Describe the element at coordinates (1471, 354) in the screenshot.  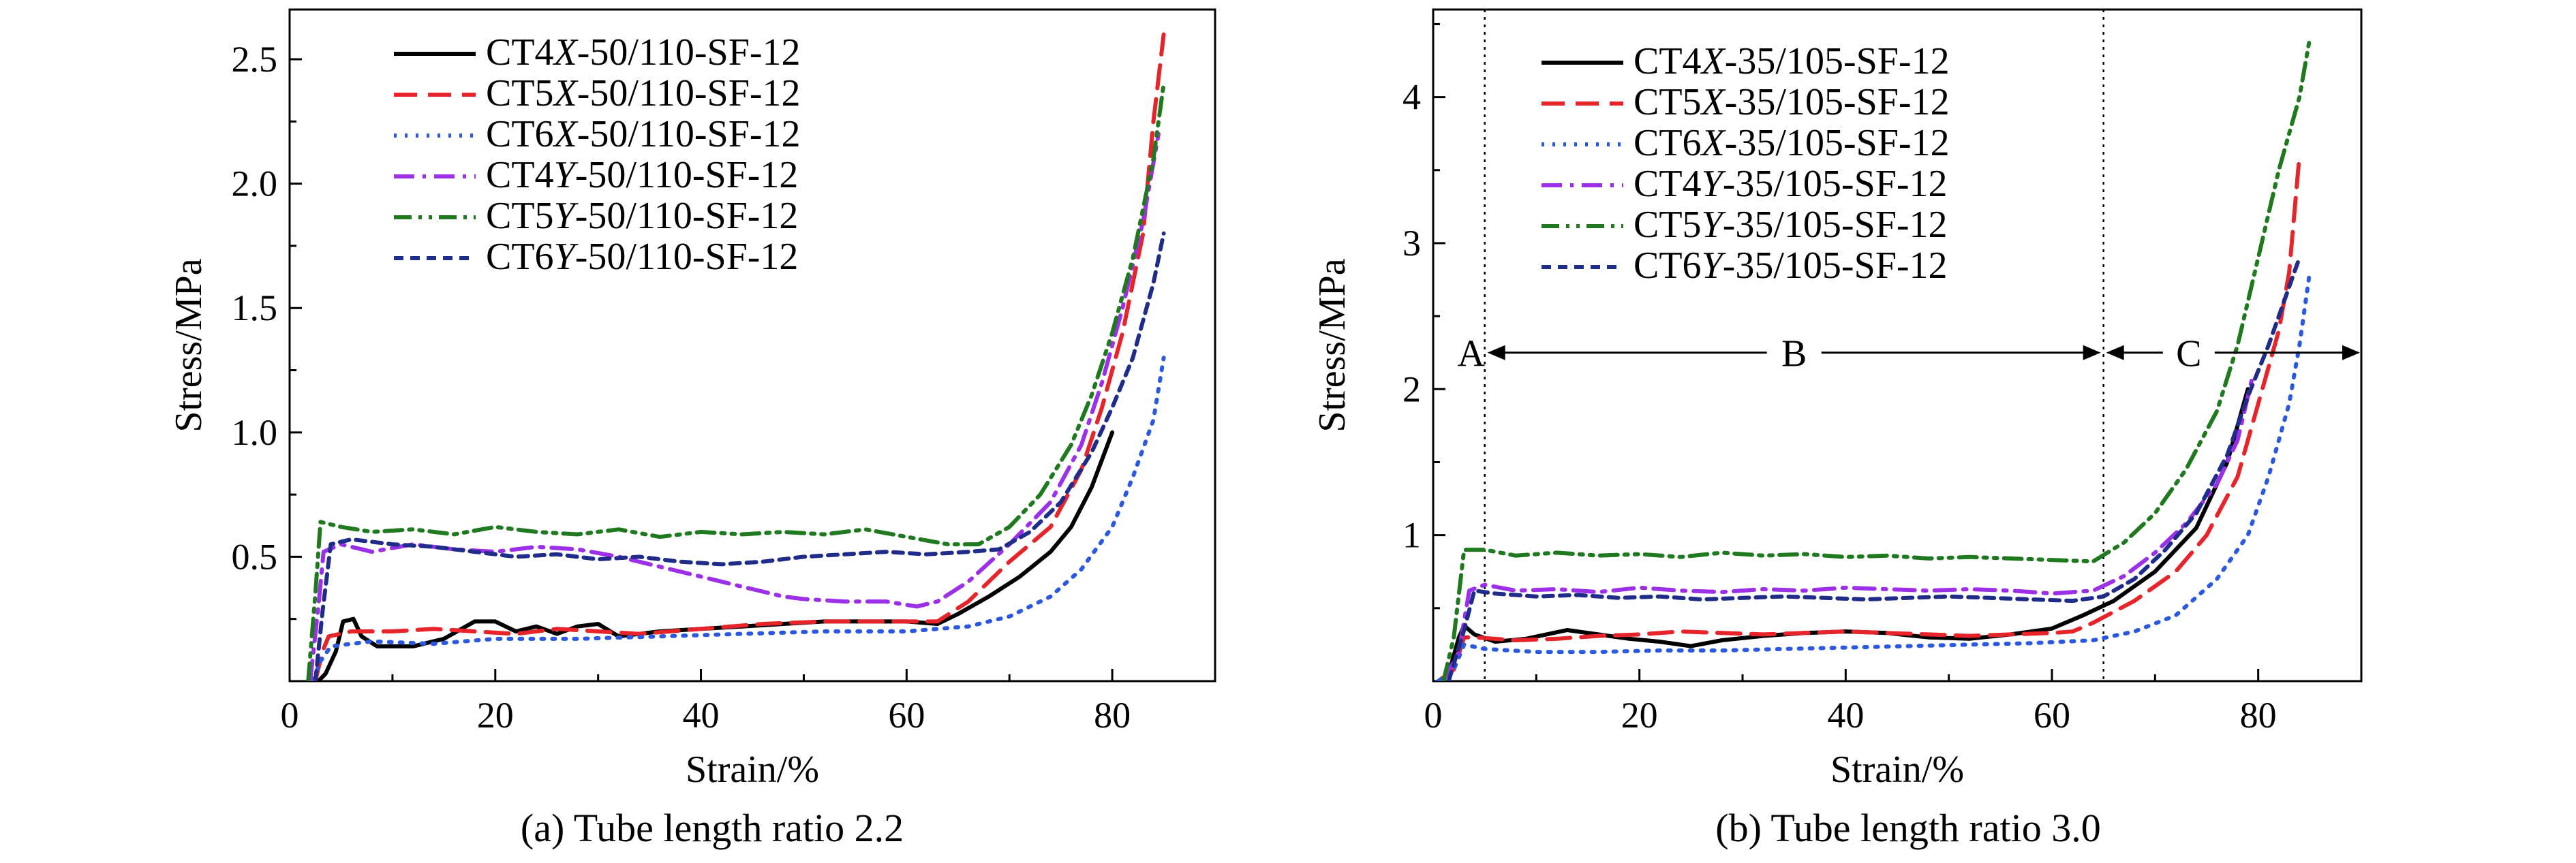
I see `region-label-a: A` at that location.